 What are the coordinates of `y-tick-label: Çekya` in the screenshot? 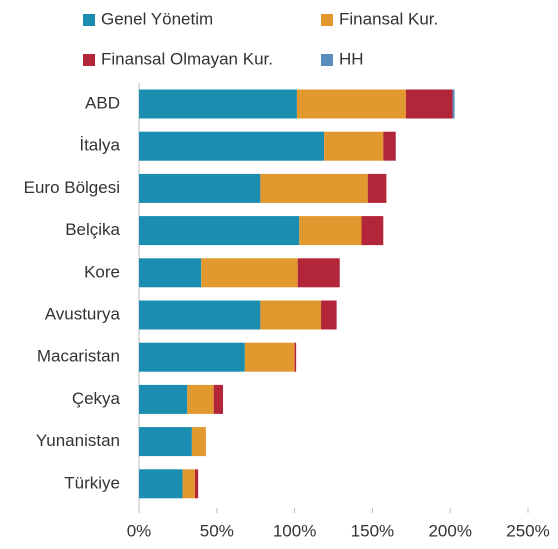 It's located at (96, 398).